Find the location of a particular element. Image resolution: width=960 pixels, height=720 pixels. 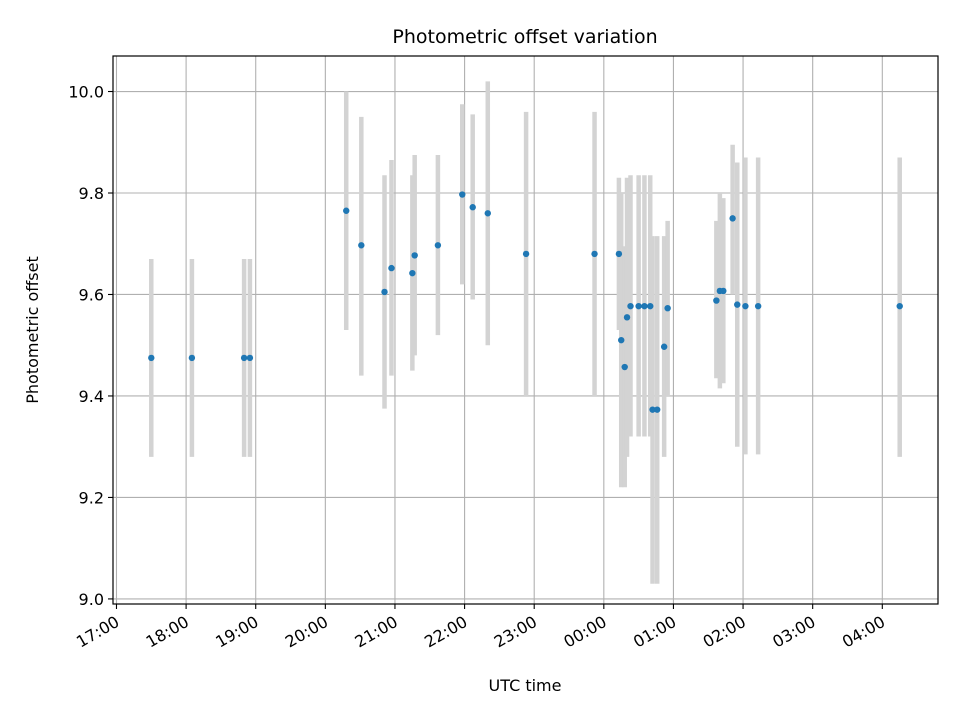

x-tick-label: 02:00 is located at coordinates (724, 632).